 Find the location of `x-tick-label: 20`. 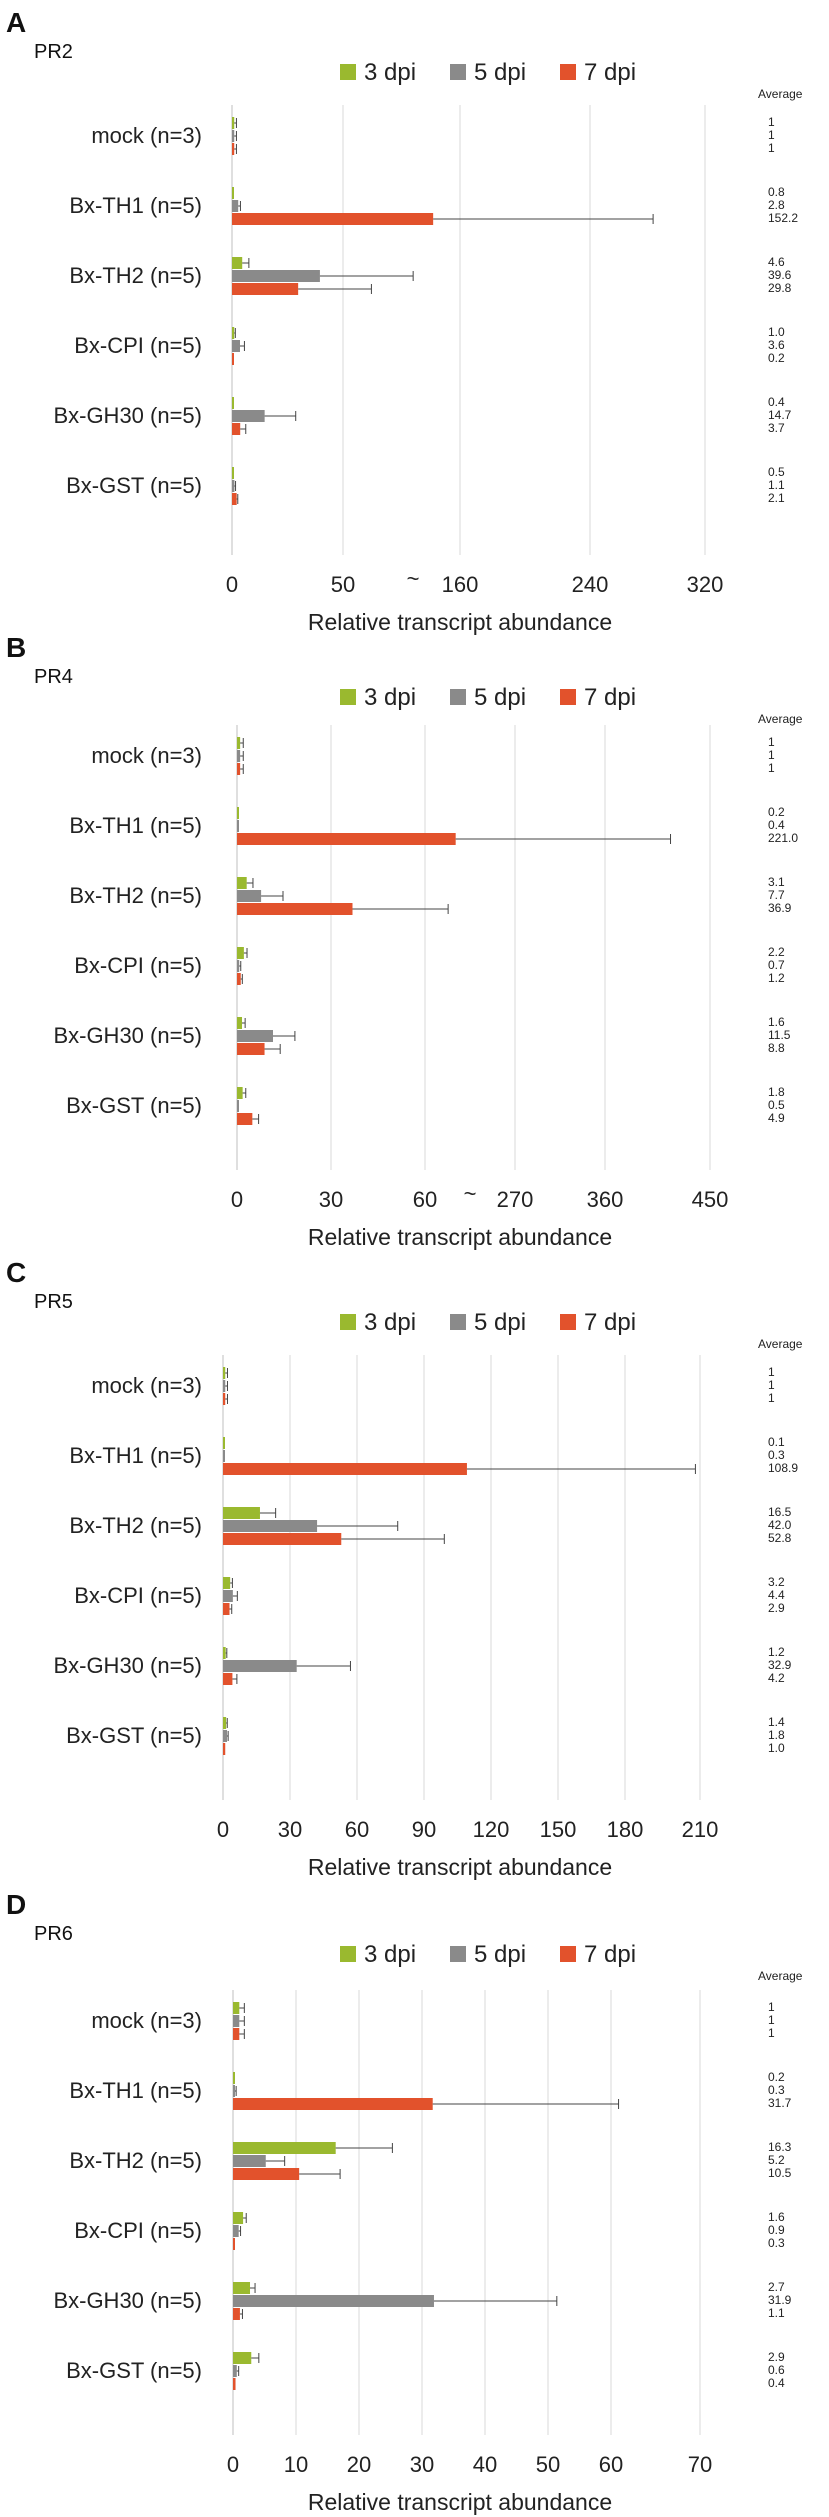

x-tick-label: 20 is located at coordinates (359, 2464).